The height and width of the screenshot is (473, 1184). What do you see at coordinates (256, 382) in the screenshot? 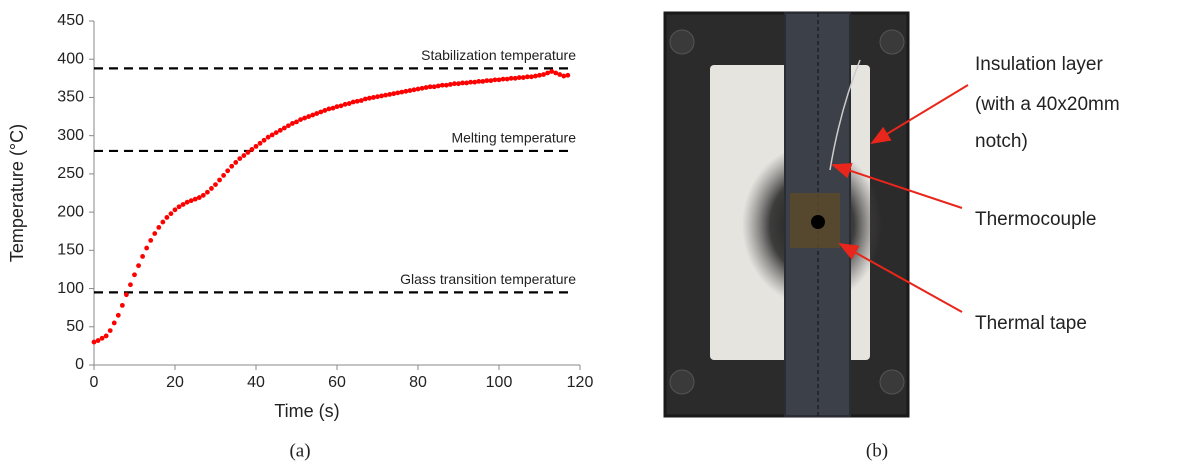
I see `x-tick-label: 40` at bounding box center [256, 382].